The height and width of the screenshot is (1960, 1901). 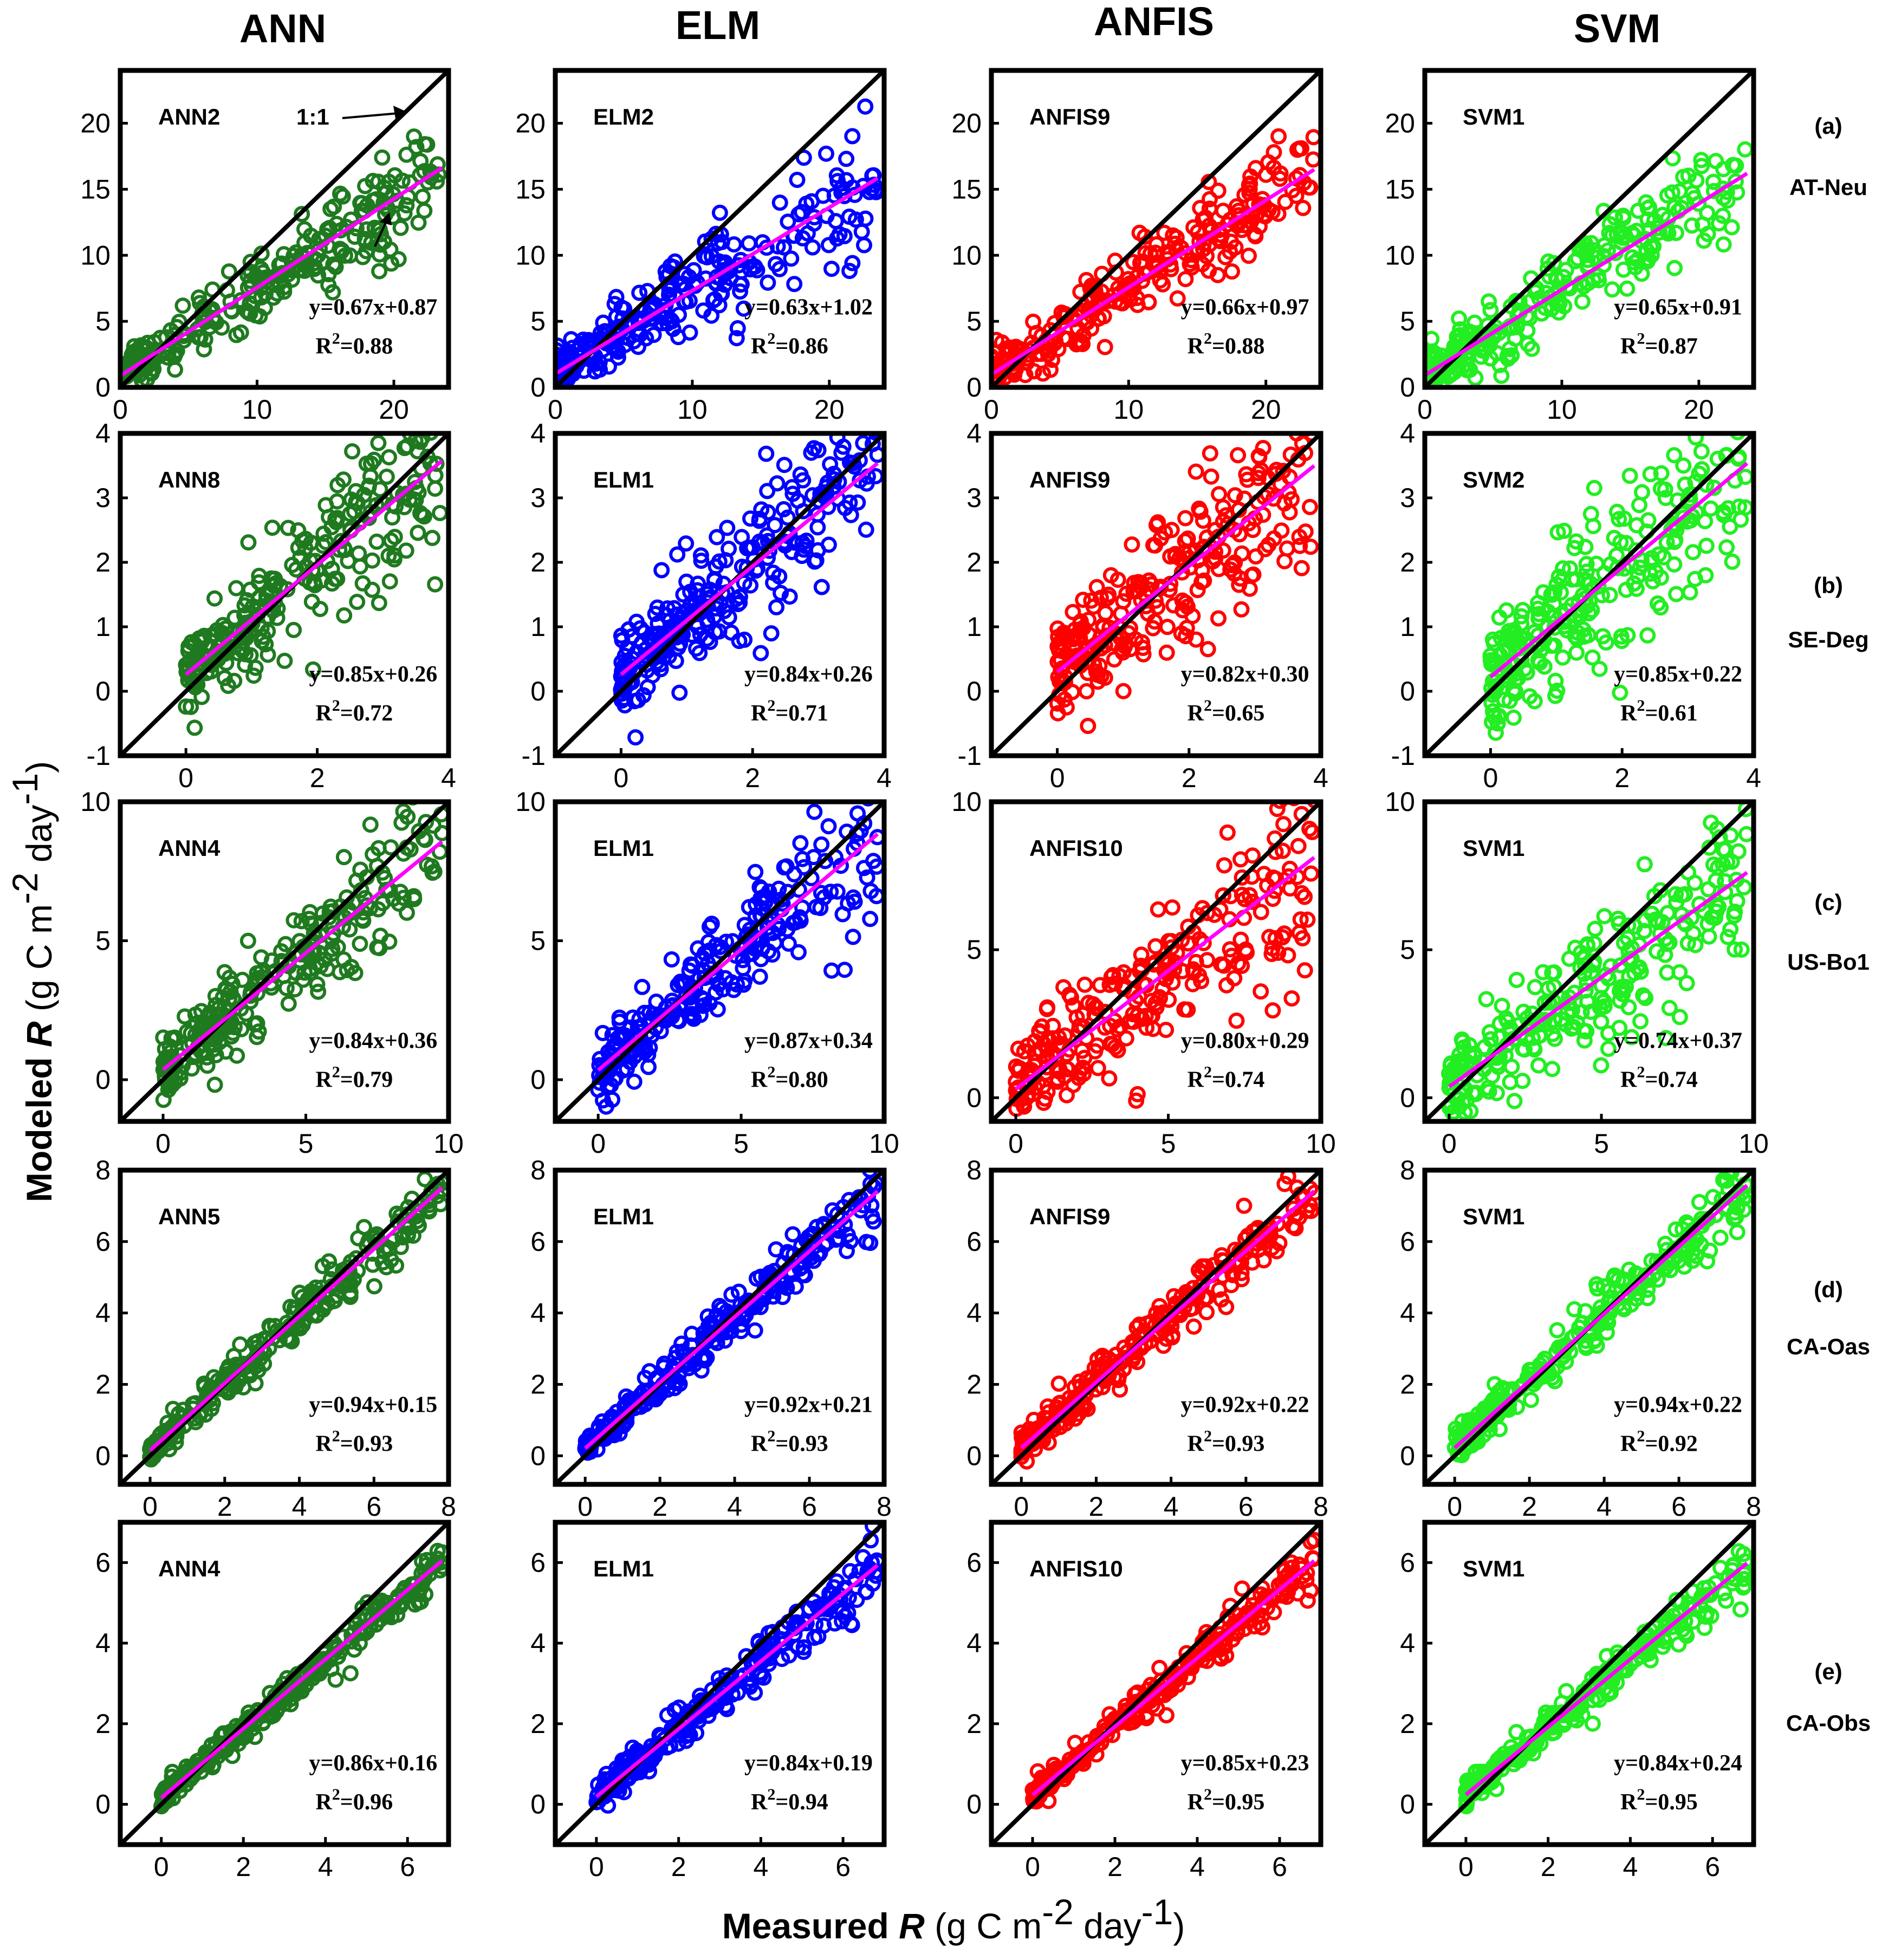 I want to click on y-tick-label: 4, so click(x=974, y=1313).